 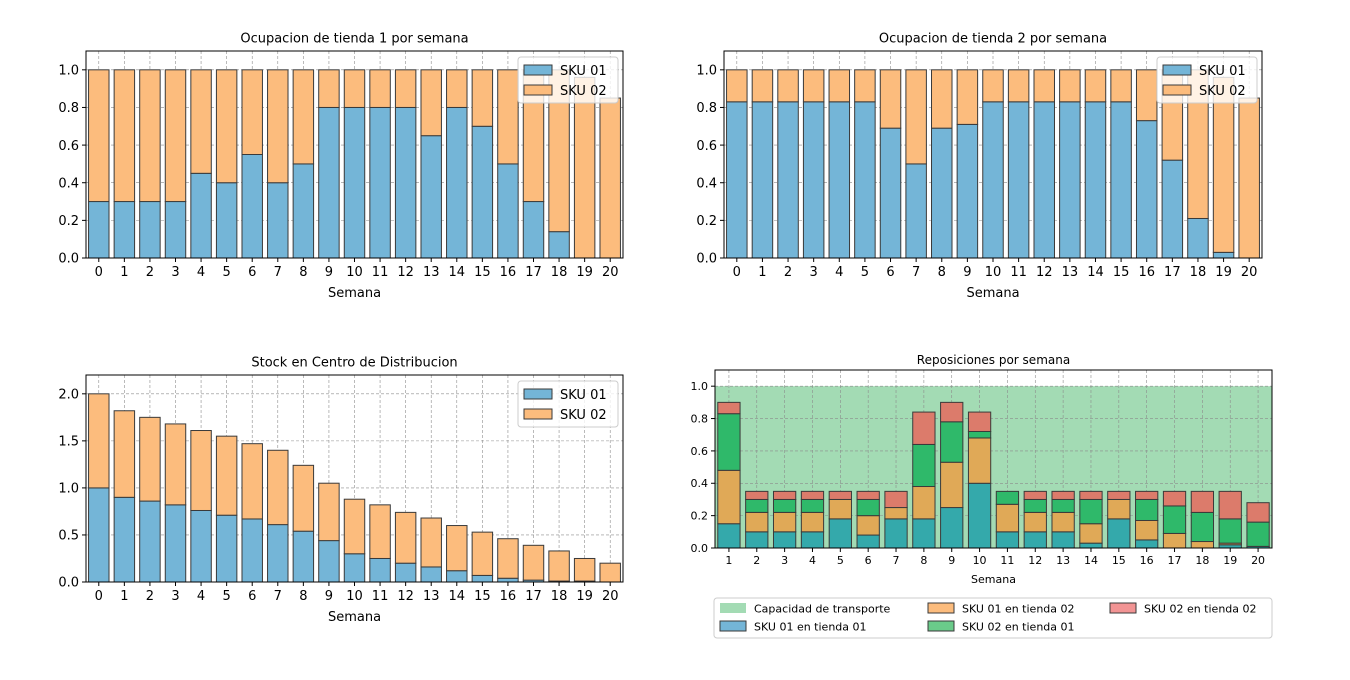 What do you see at coordinates (175, 596) in the screenshot?
I see `x-tick-label: 3` at bounding box center [175, 596].